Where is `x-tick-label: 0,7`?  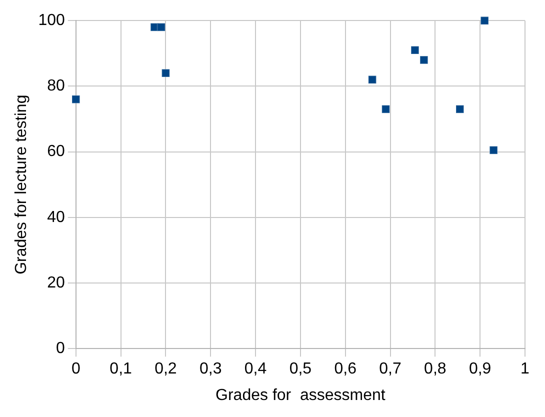
x-tick-label: 0,7 is located at coordinates (390, 369).